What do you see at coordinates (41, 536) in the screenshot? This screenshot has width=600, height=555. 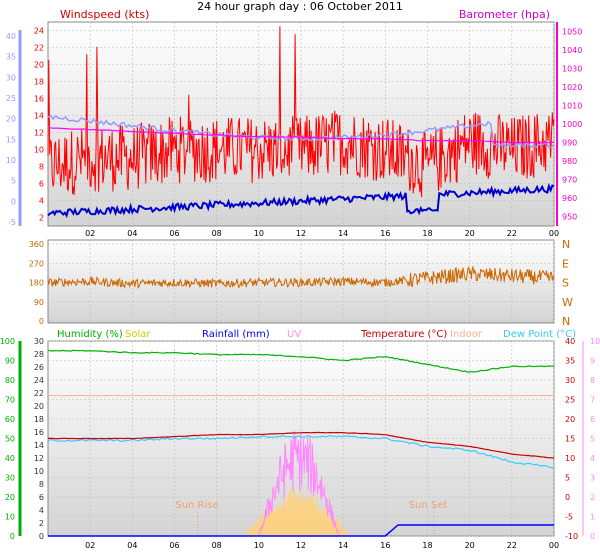 I see `inner-tick-label: 0` at bounding box center [41, 536].